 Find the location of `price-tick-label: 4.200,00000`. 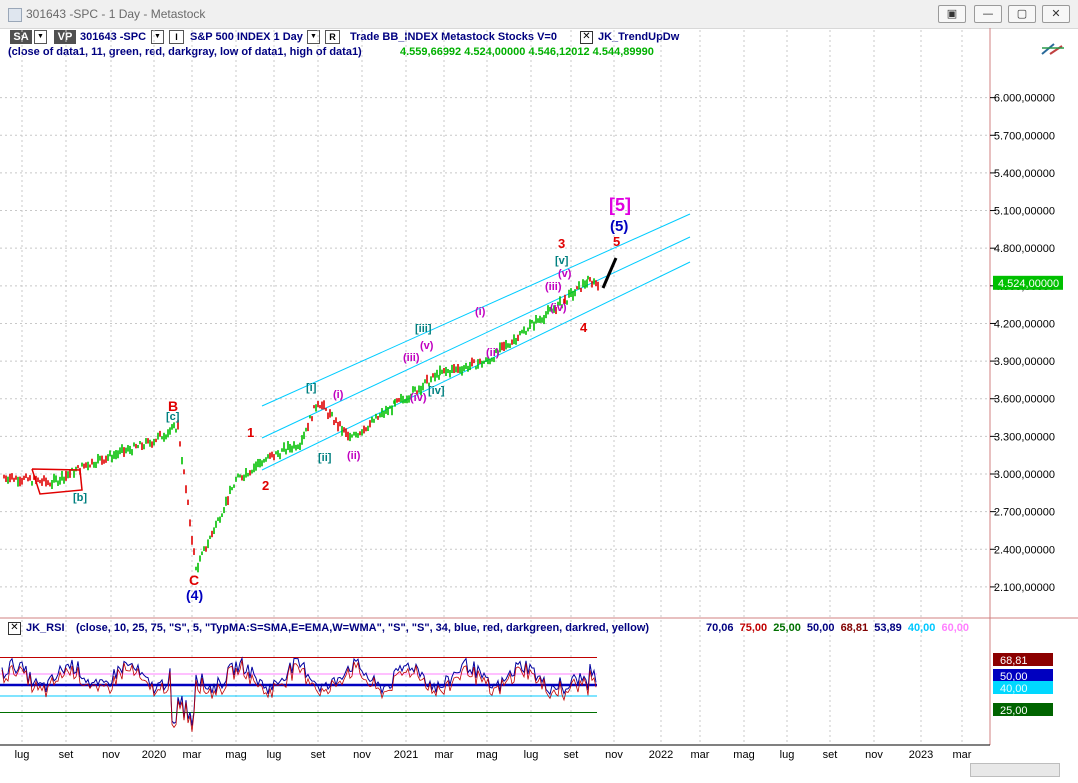

price-tick-label: 4.200,00000 is located at coordinates (1024, 324).